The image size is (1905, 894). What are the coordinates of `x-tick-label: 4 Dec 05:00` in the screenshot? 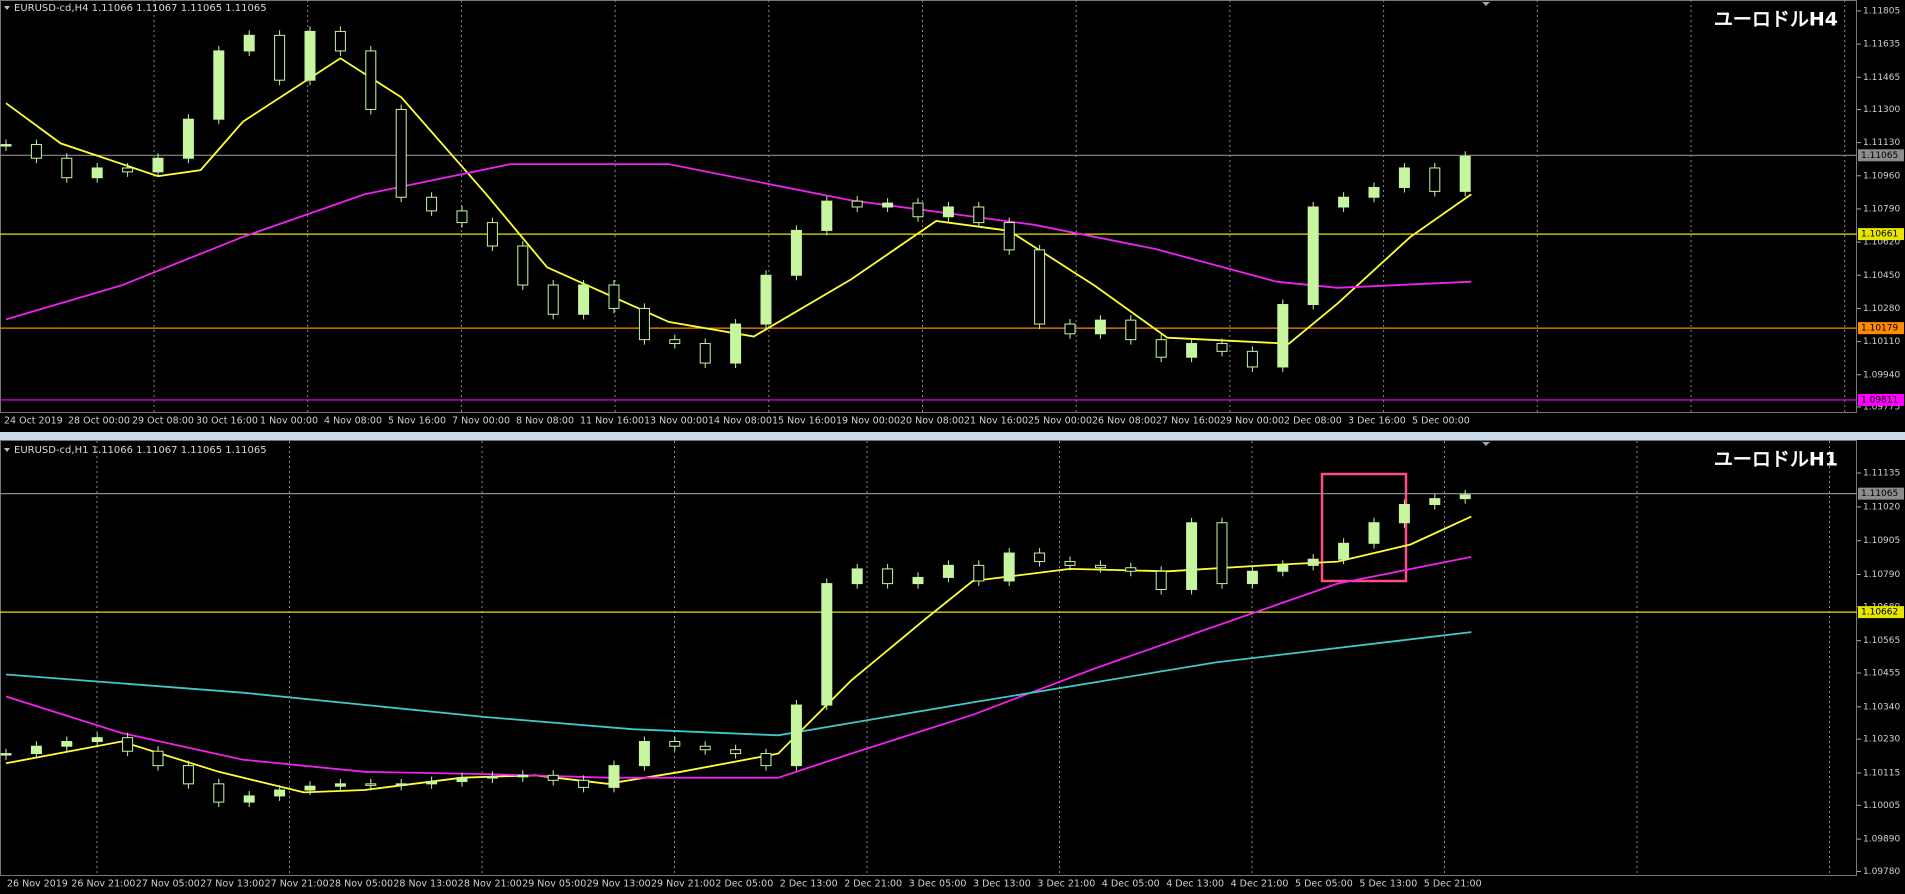 It's located at (1131, 884).